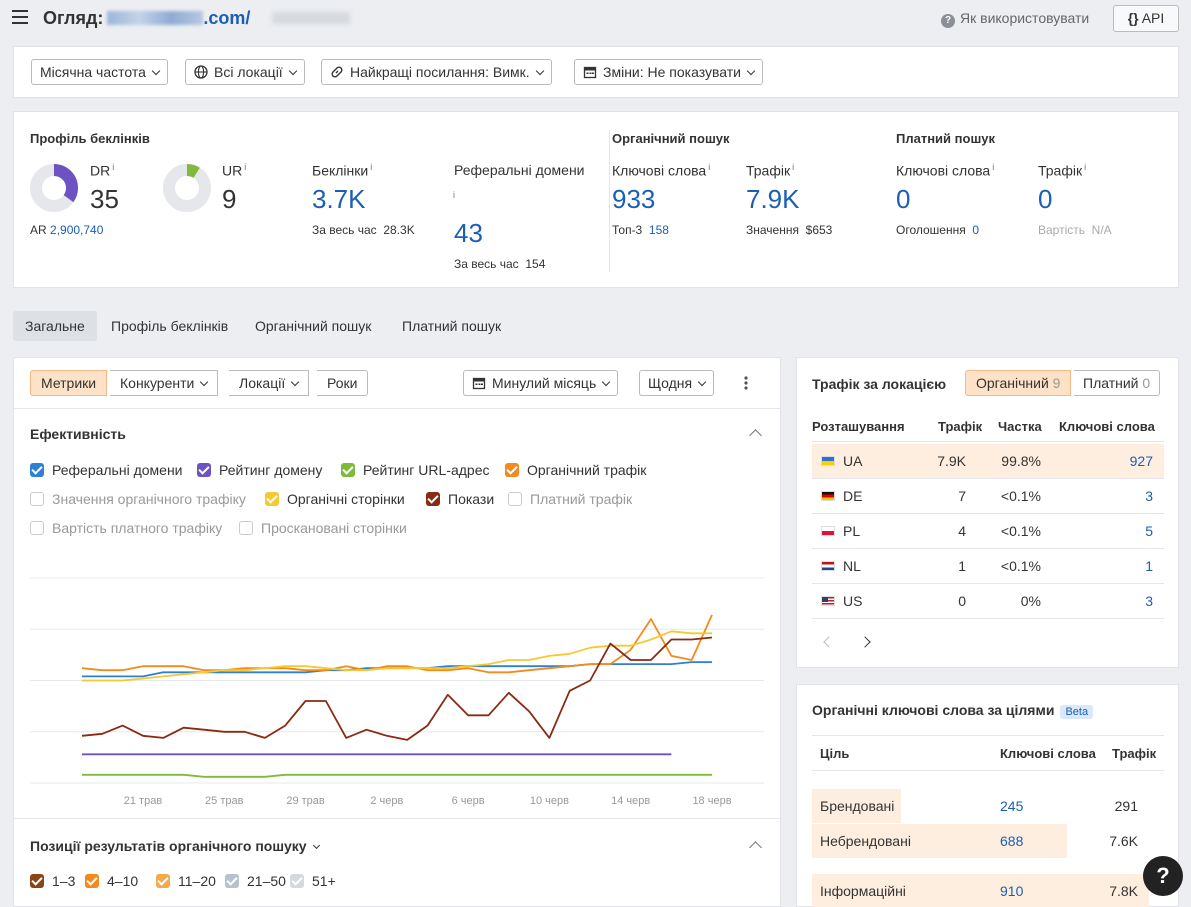  I want to click on col-intent: Ціль, so click(835, 753).